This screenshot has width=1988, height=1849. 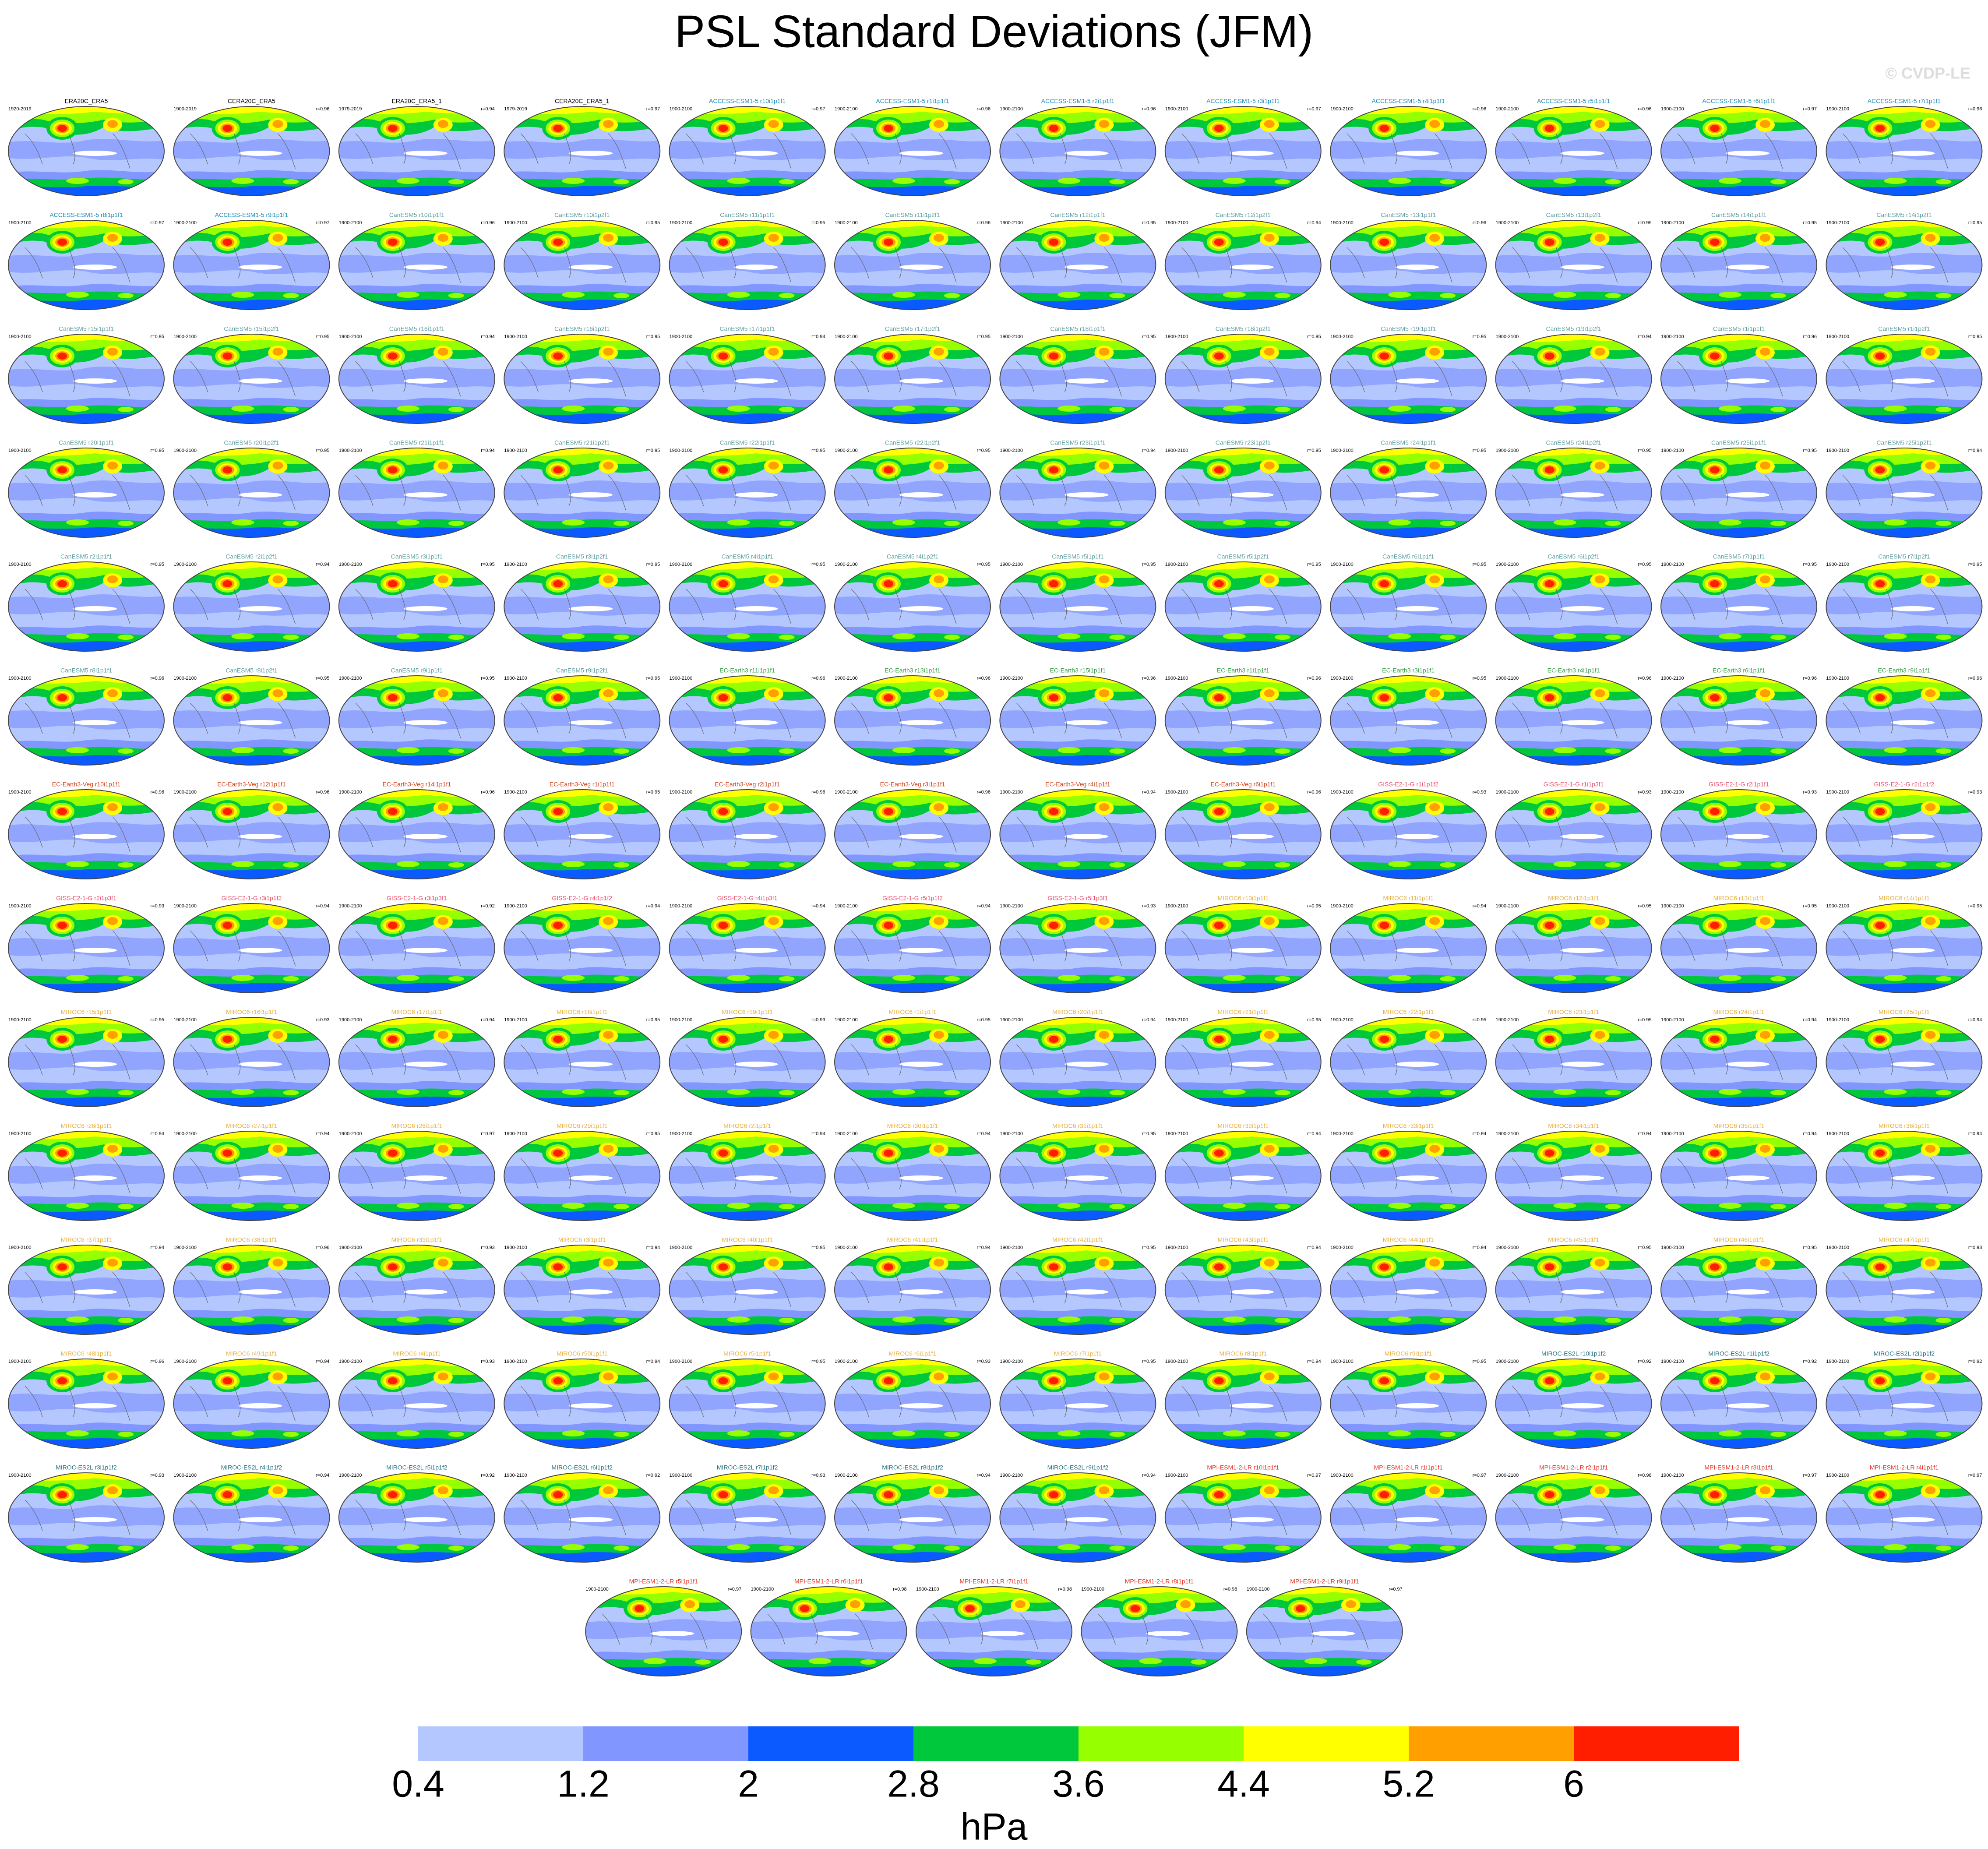 What do you see at coordinates (582, 1285) in the screenshot?
I see `map-panel: MIROC6 r3i1p1f1 1900-2100 r=0.94` at bounding box center [582, 1285].